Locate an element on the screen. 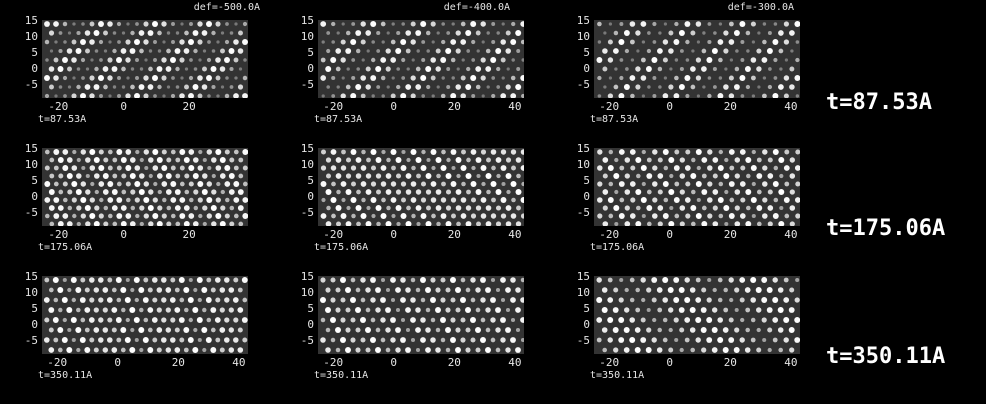 This screenshot has height=404, width=986. panel-r2-c1: 15 10 5 0 -5 -20 0 20 t=175.06A is located at coordinates (152, 209).